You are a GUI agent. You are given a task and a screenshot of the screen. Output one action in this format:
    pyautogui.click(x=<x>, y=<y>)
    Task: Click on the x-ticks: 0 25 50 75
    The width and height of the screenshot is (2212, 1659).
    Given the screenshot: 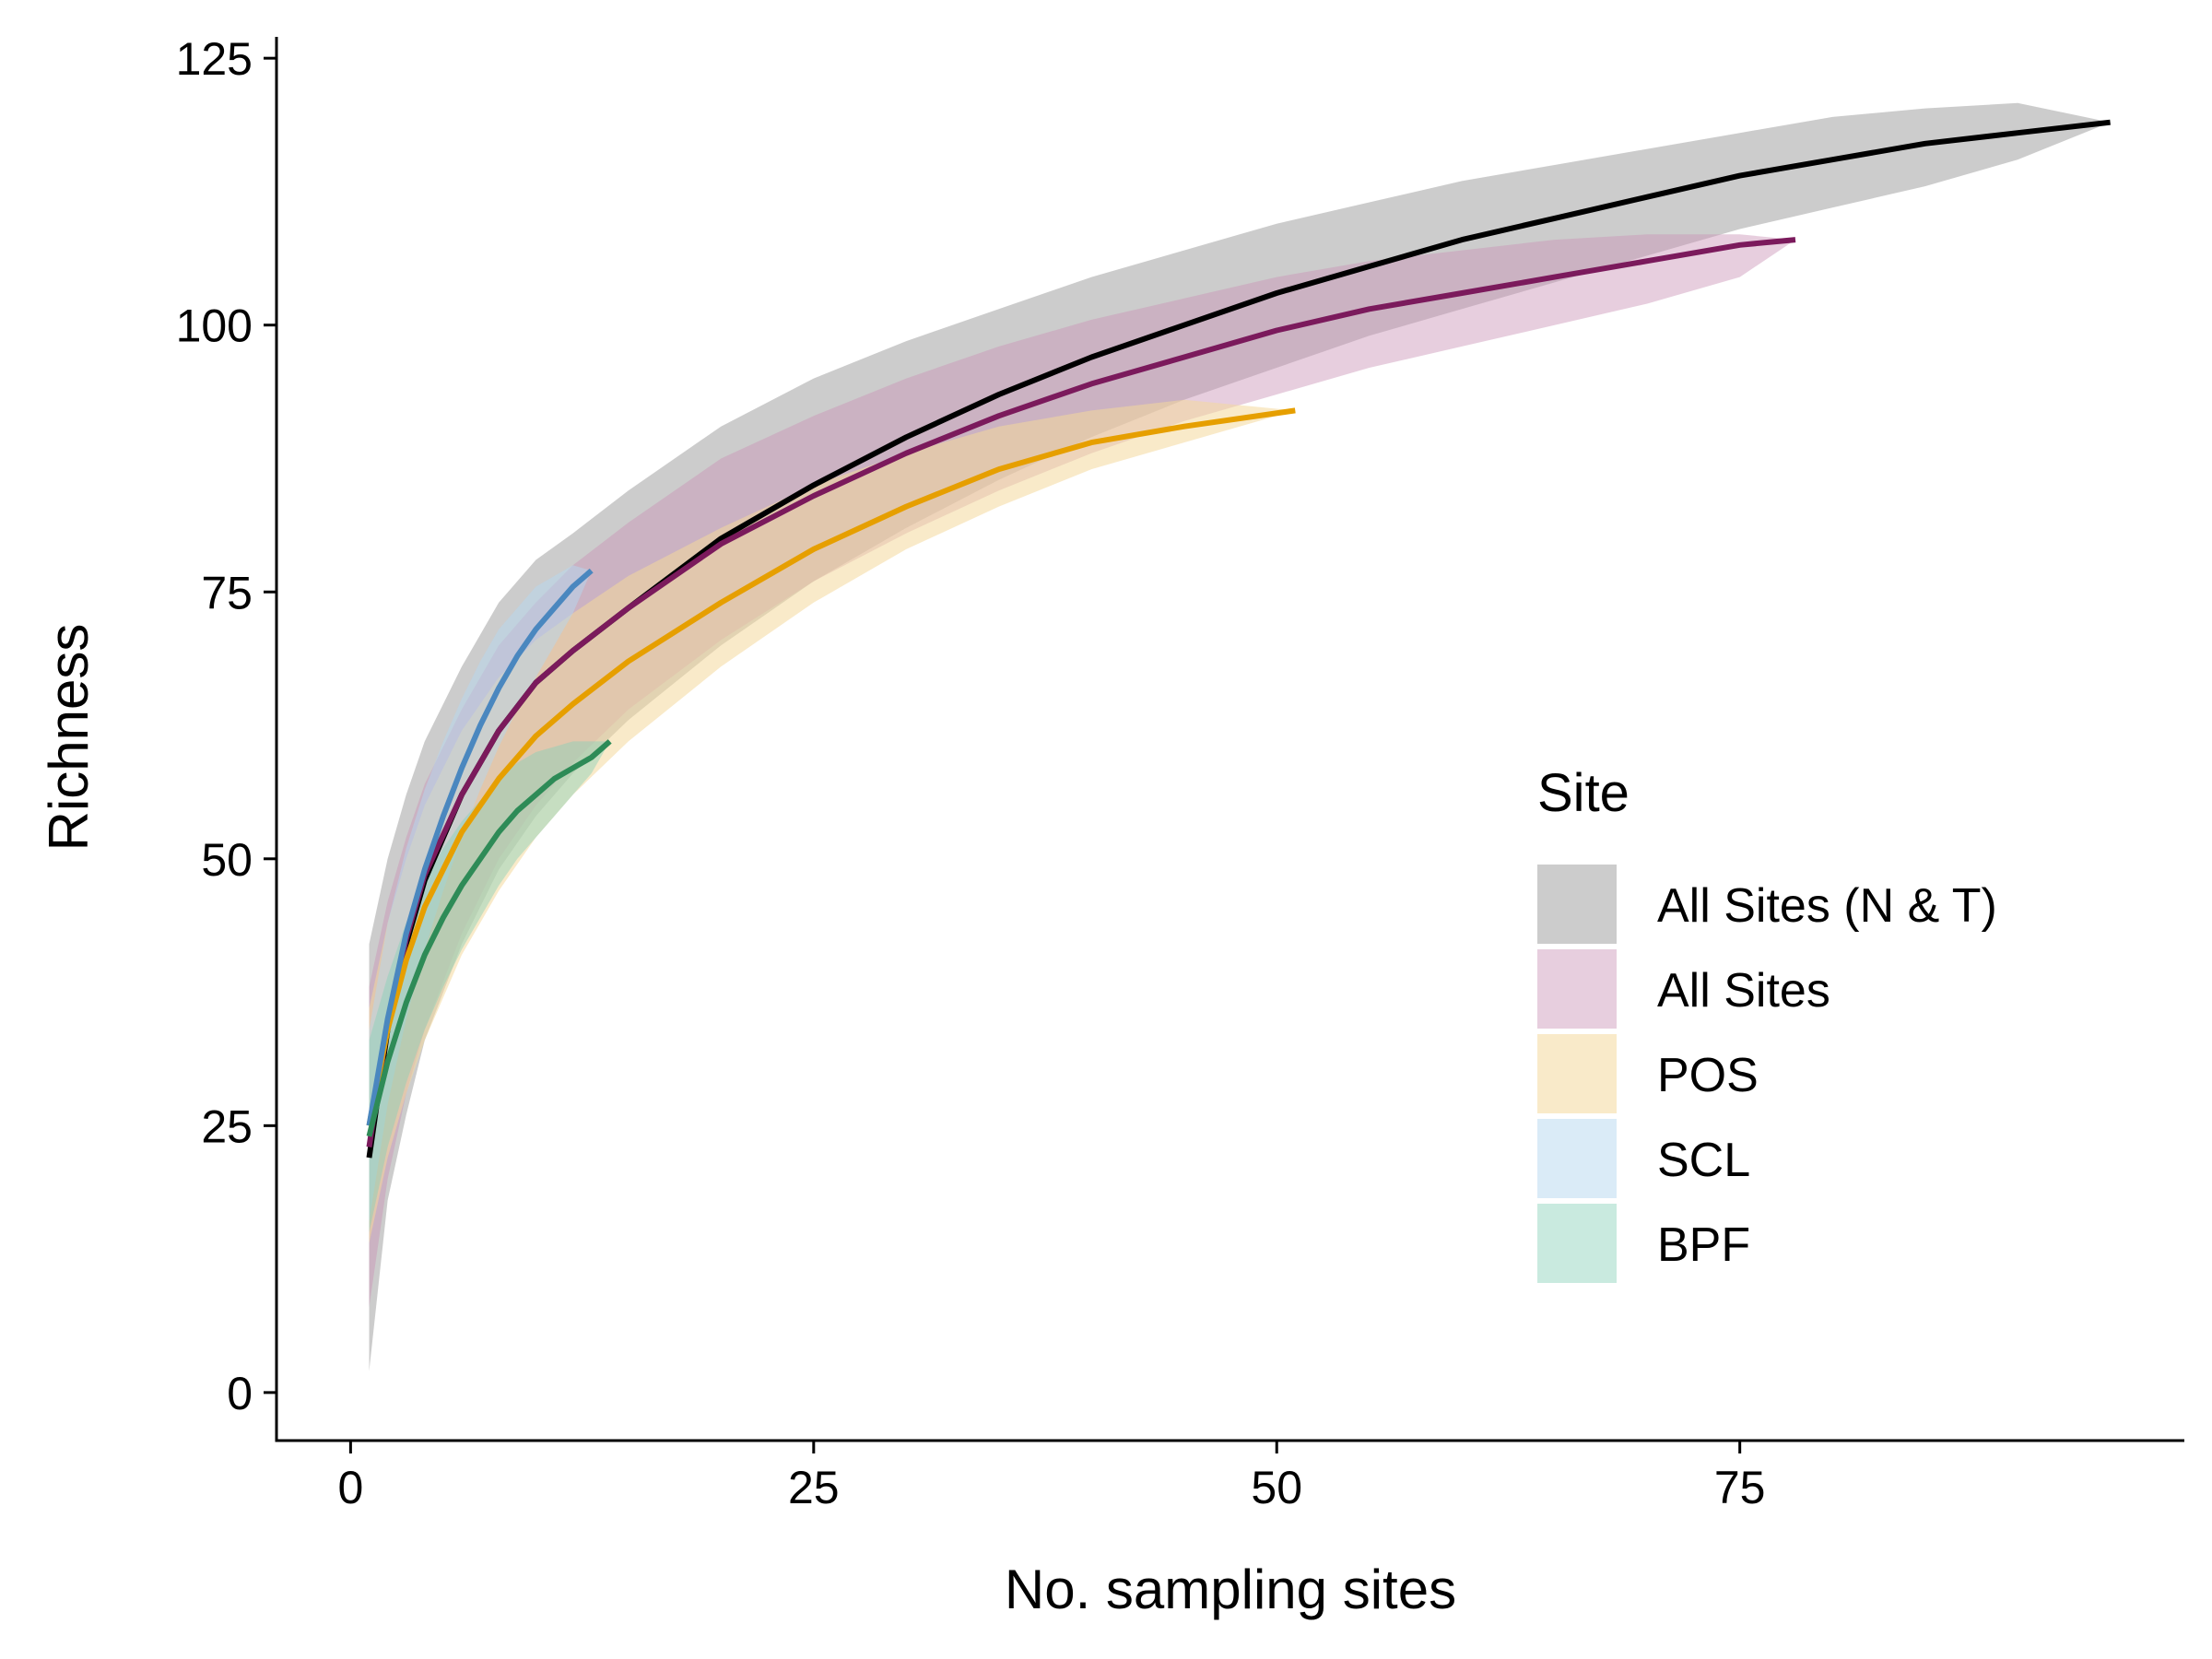 What is the action you would take?
    pyautogui.click(x=1051, y=1477)
    